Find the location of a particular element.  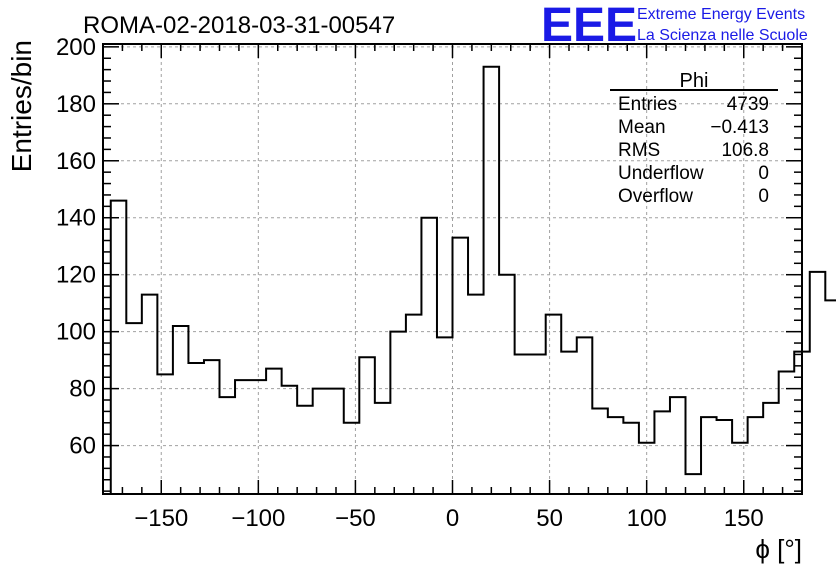

x-tick-label: 0 is located at coordinates (452, 518).